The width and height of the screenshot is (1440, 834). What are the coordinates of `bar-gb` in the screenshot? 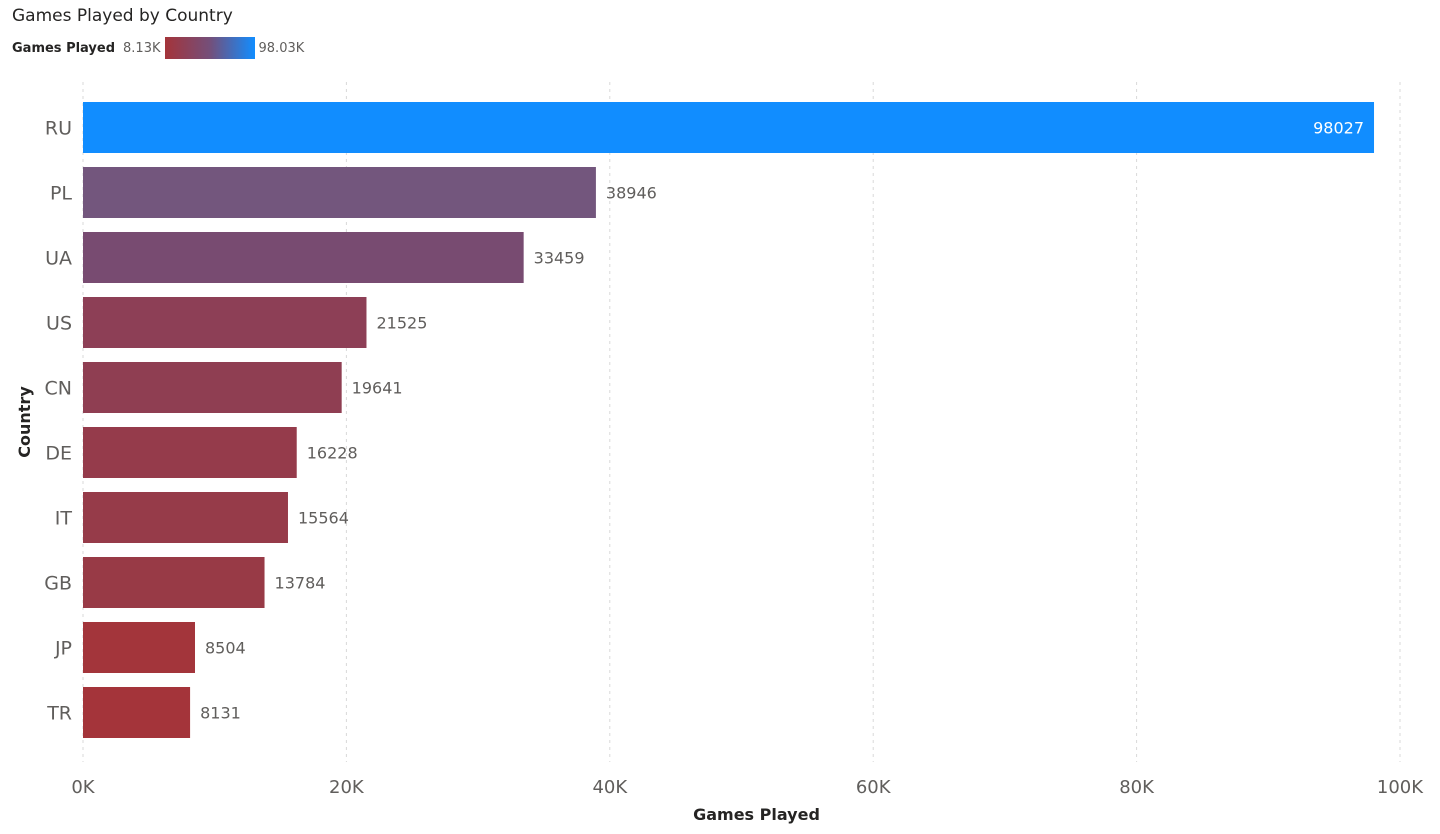 It's located at (174, 582).